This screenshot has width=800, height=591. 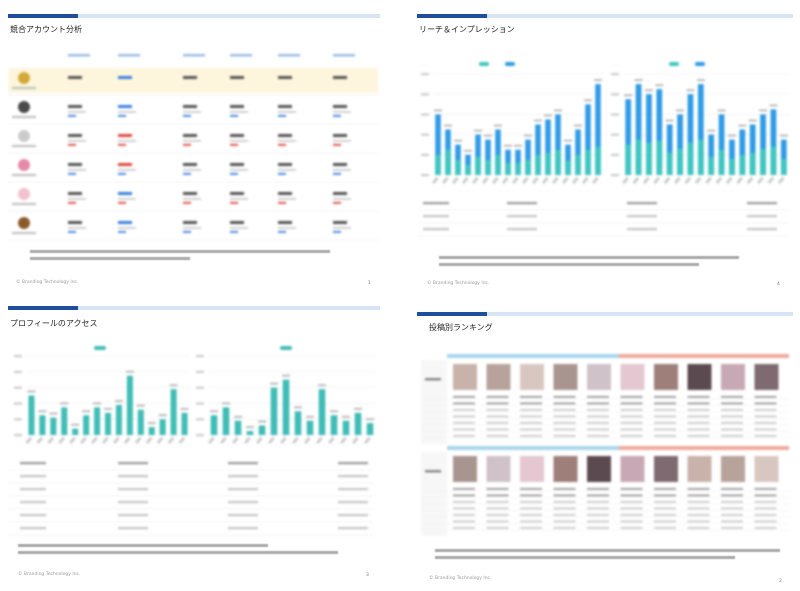 What do you see at coordinates (194, 16) in the screenshot?
I see `header-accent-bar` at bounding box center [194, 16].